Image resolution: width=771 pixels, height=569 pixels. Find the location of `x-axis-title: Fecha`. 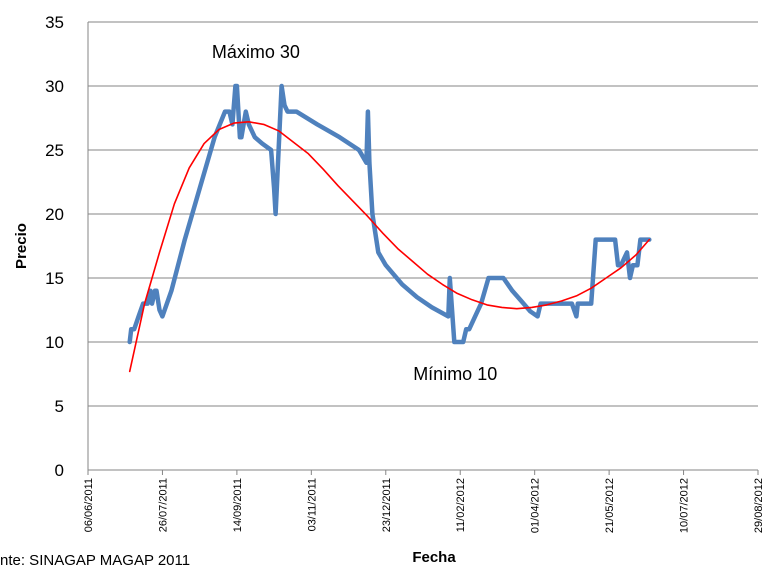

x-axis-title: Fecha is located at coordinates (434, 557).